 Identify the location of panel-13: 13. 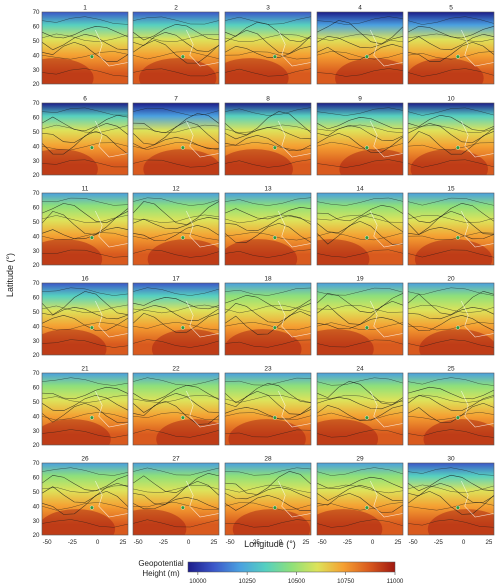
(268, 226).